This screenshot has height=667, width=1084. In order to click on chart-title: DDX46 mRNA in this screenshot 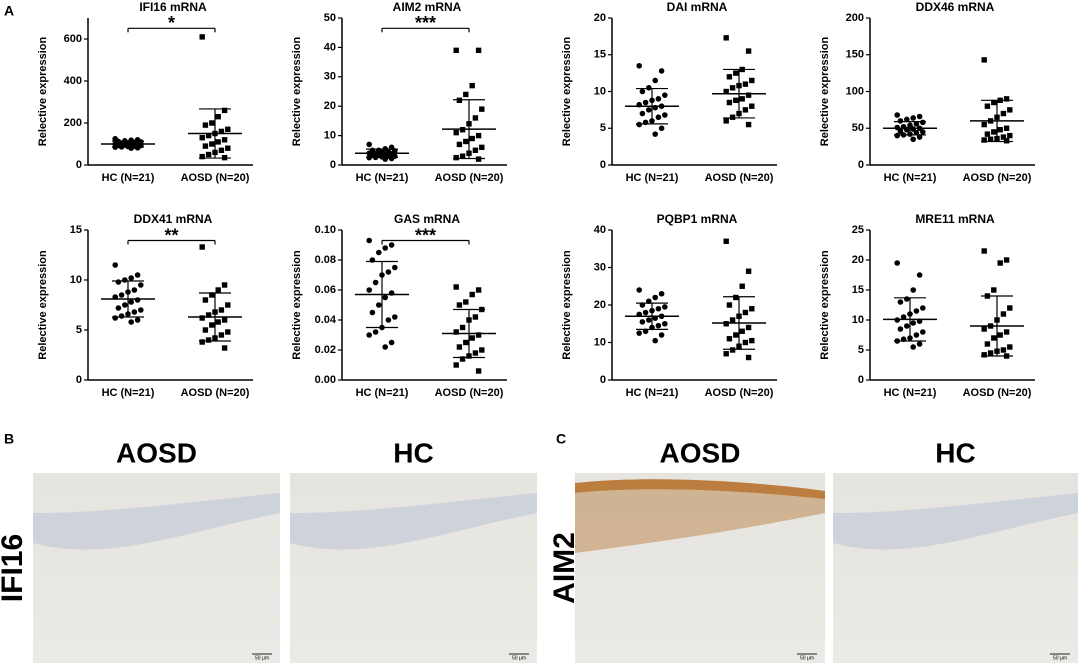, I will do `click(955, 7)`.